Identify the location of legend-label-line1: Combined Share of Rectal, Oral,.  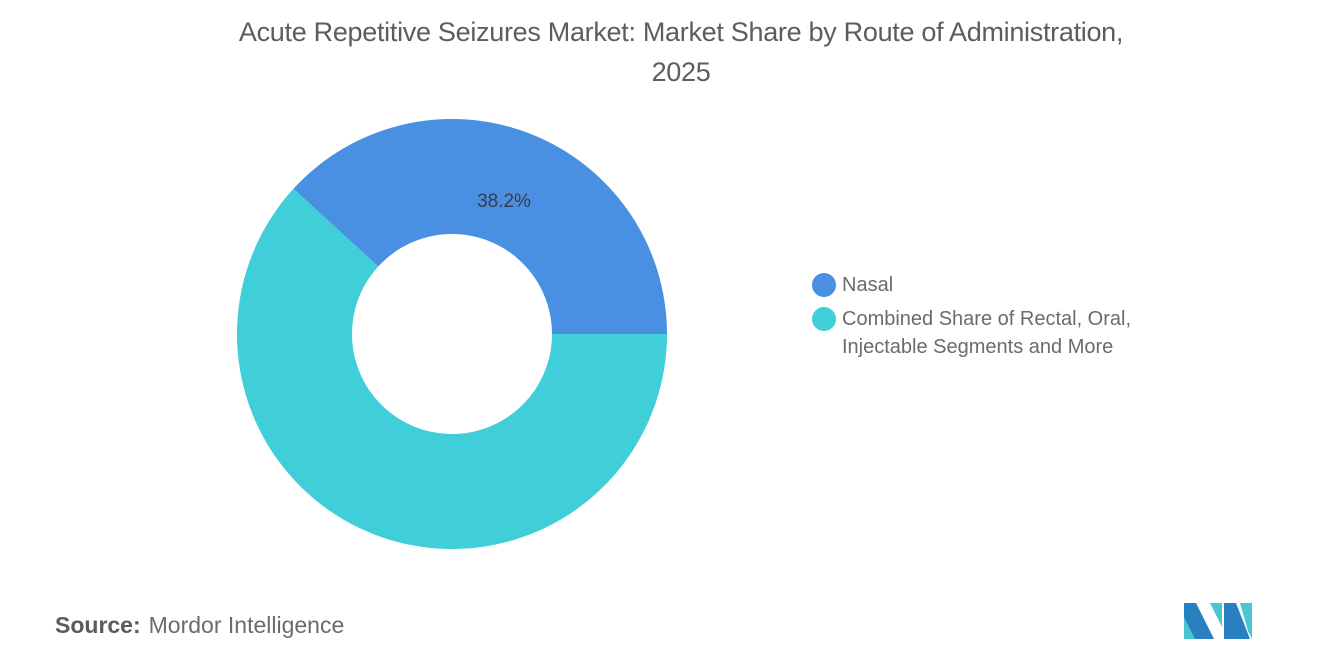
(987, 319).